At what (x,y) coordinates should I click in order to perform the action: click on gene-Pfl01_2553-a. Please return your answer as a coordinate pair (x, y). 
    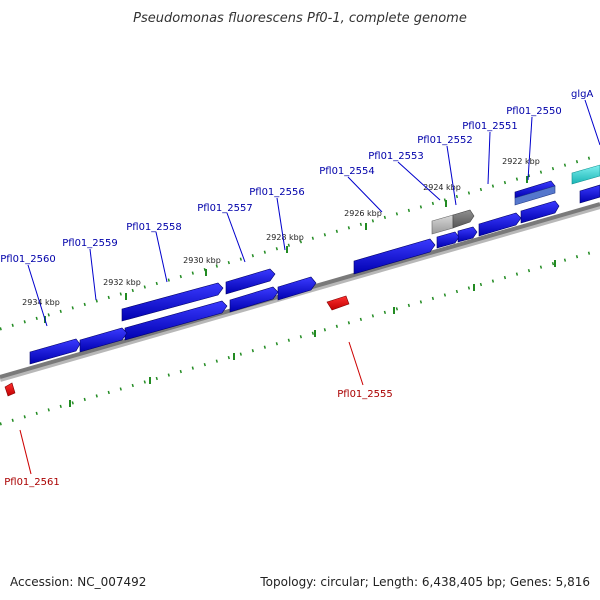
    Looking at the image, I should click on (467, 234).